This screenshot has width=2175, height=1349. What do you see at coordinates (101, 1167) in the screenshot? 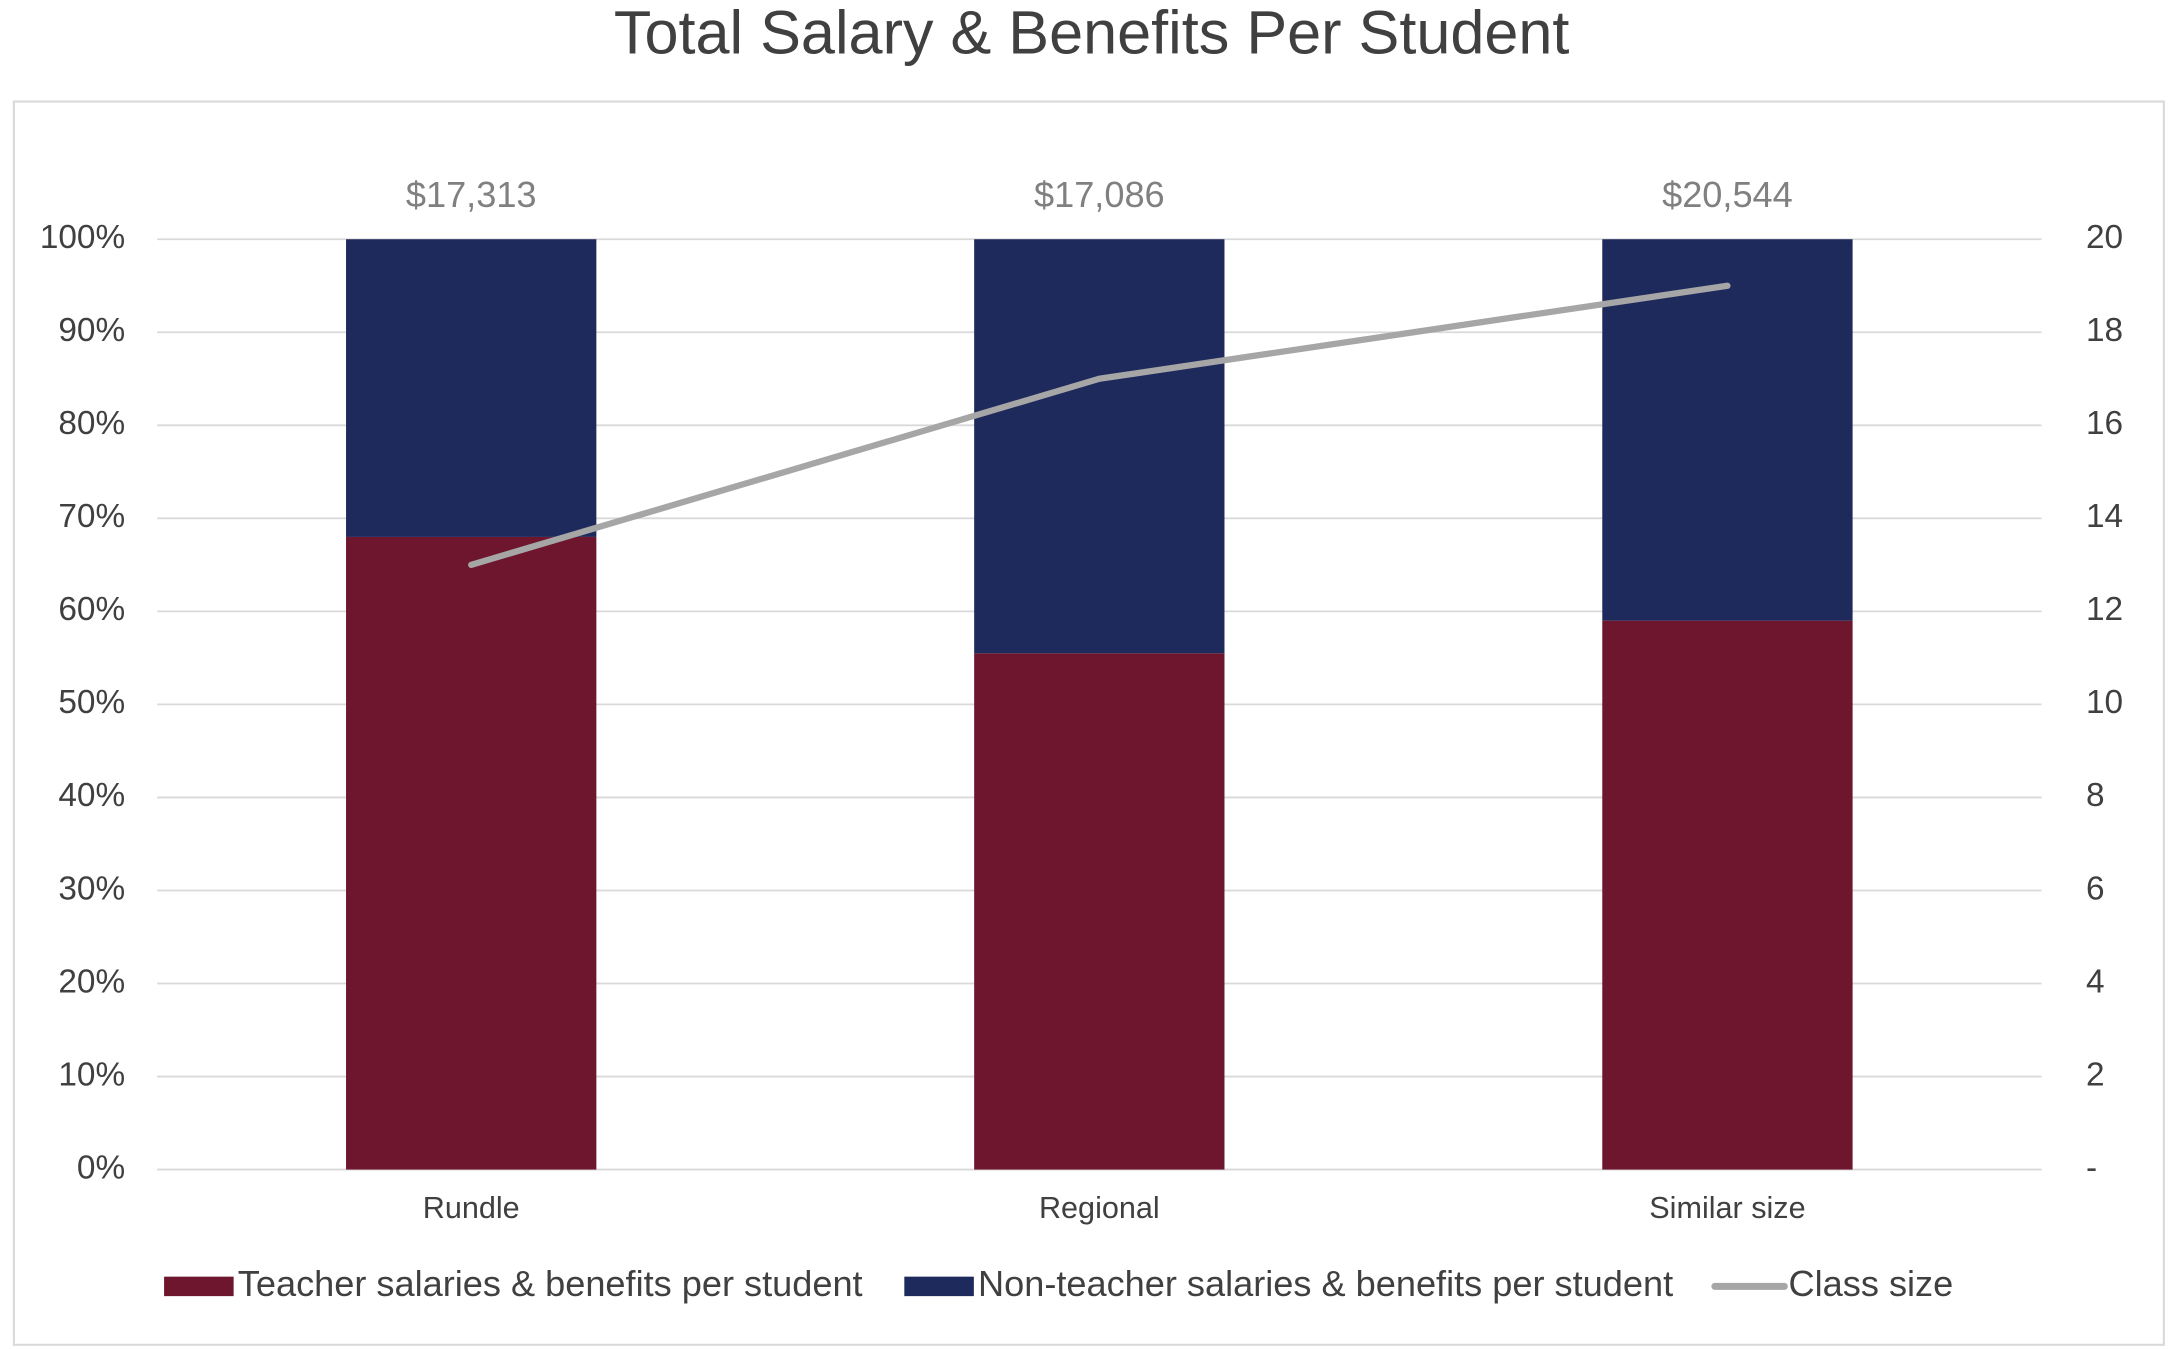
I see `y-tick-label: 0%` at bounding box center [101, 1167].